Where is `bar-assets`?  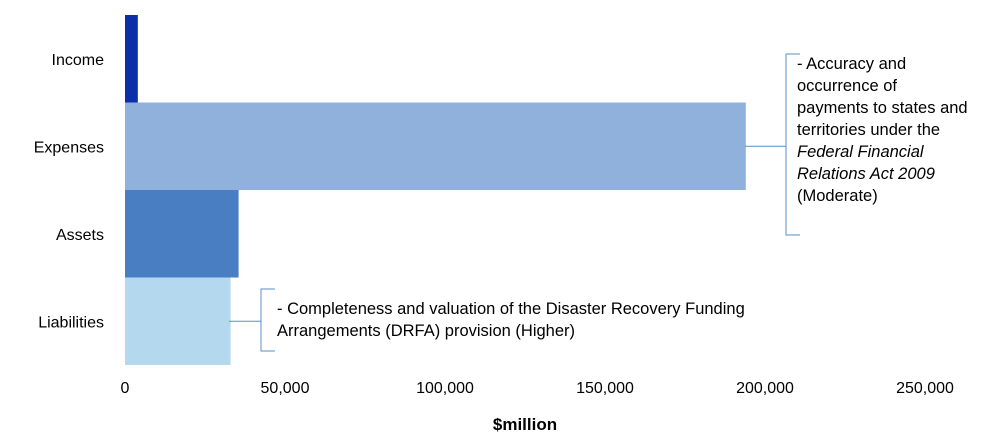
bar-assets is located at coordinates (182, 234).